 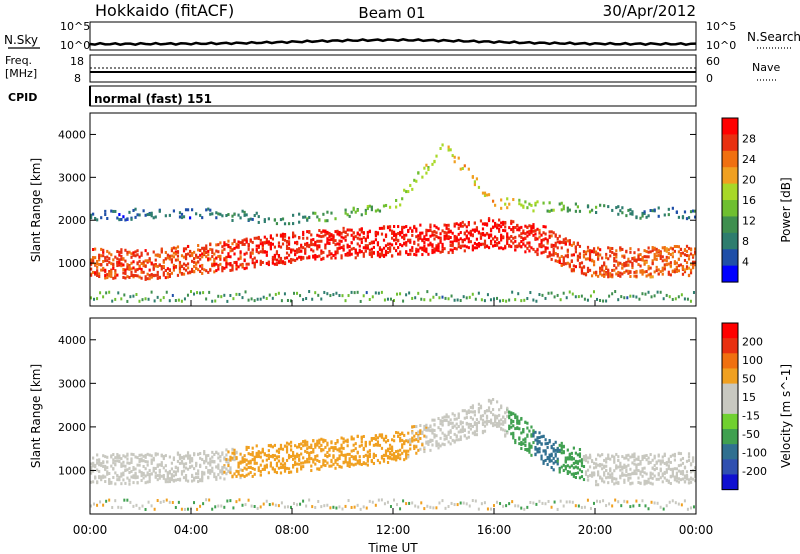 I want to click on beam-title: Beam 01, so click(x=391, y=13).